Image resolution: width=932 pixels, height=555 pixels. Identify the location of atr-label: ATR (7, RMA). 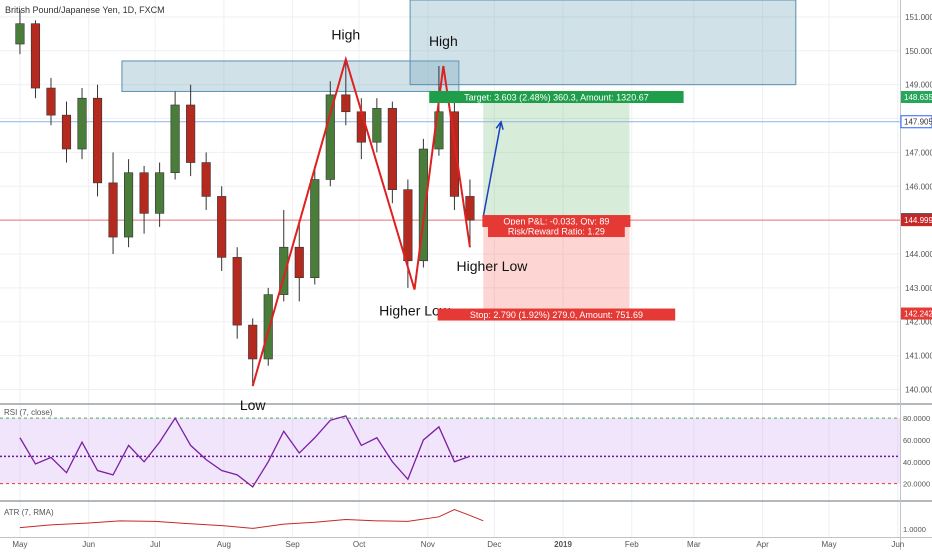
(29, 512).